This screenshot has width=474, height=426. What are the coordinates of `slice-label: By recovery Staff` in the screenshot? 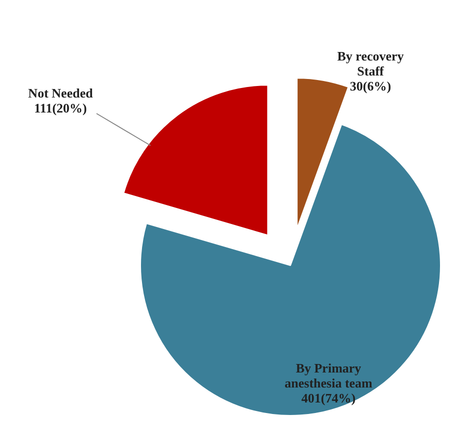 It's located at (370, 63).